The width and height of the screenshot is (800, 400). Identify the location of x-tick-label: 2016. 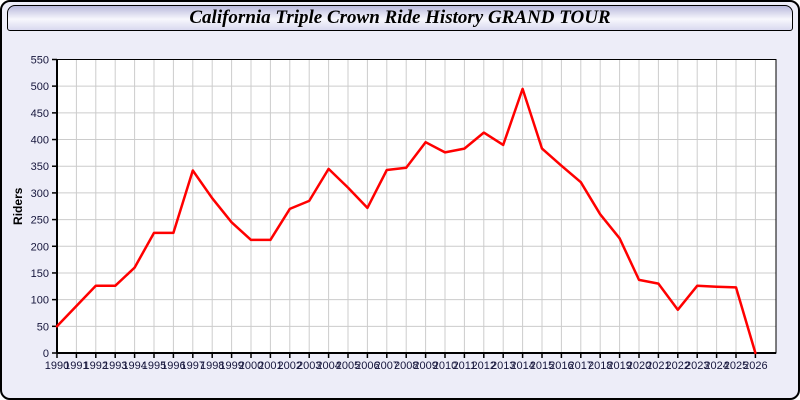
(561, 366).